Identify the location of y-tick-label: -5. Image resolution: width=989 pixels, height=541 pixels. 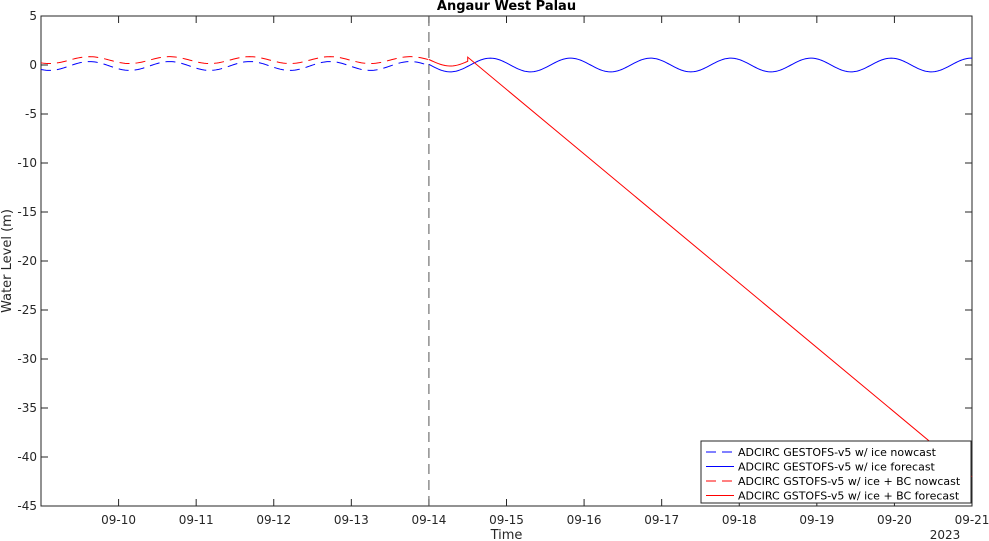
(31, 114).